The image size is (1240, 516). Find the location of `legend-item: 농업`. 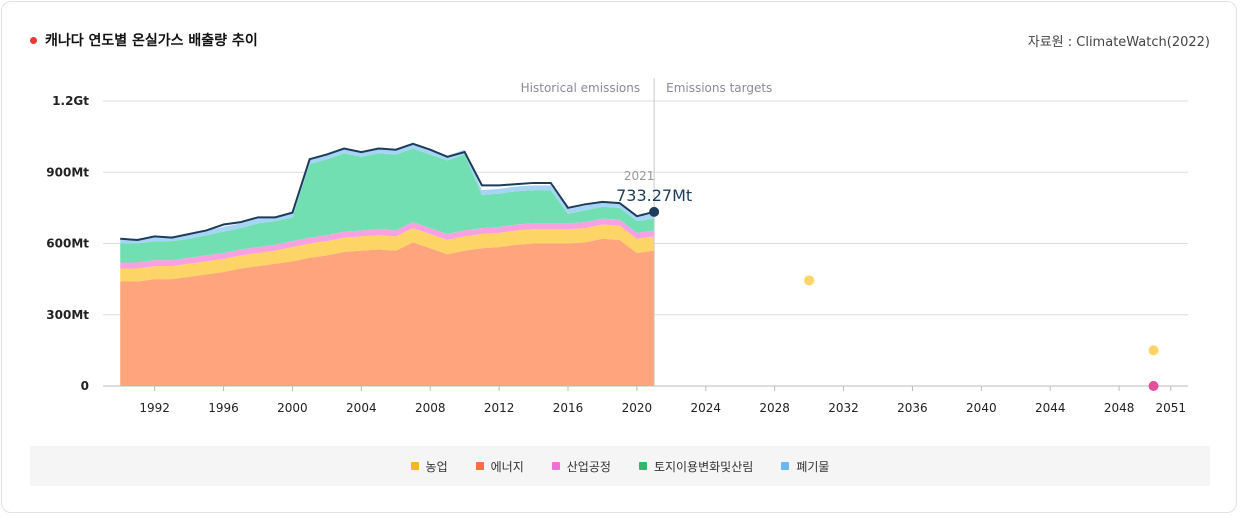

legend-item: 농업 is located at coordinates (429, 466).